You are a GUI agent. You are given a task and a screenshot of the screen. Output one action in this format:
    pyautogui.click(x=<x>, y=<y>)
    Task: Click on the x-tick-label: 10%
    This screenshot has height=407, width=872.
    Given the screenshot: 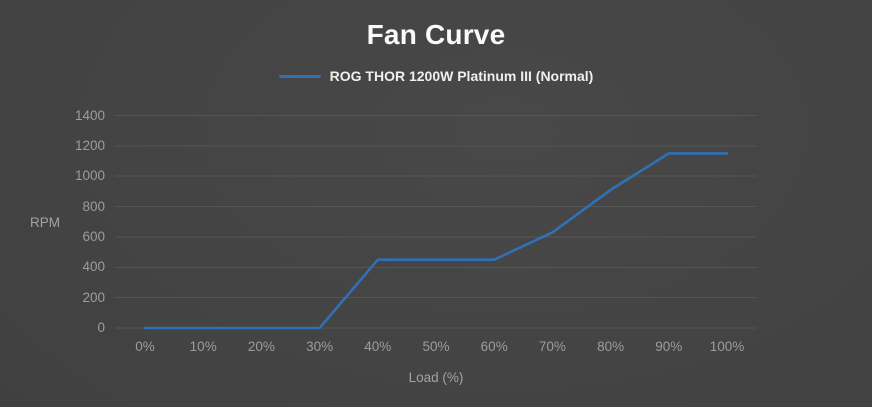 What is the action you would take?
    pyautogui.click(x=203, y=346)
    